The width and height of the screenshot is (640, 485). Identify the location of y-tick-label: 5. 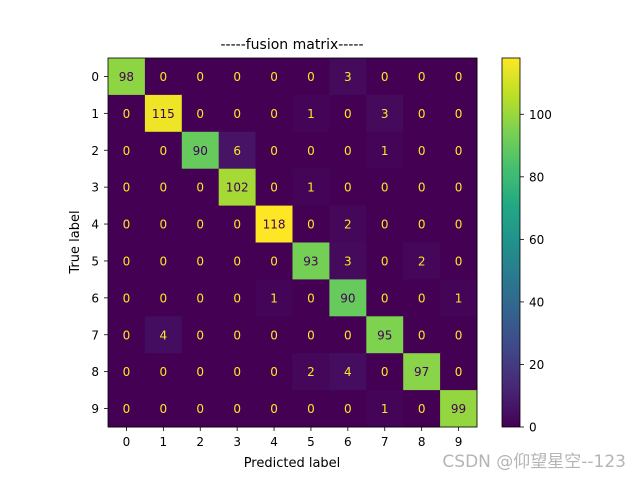
(95, 261).